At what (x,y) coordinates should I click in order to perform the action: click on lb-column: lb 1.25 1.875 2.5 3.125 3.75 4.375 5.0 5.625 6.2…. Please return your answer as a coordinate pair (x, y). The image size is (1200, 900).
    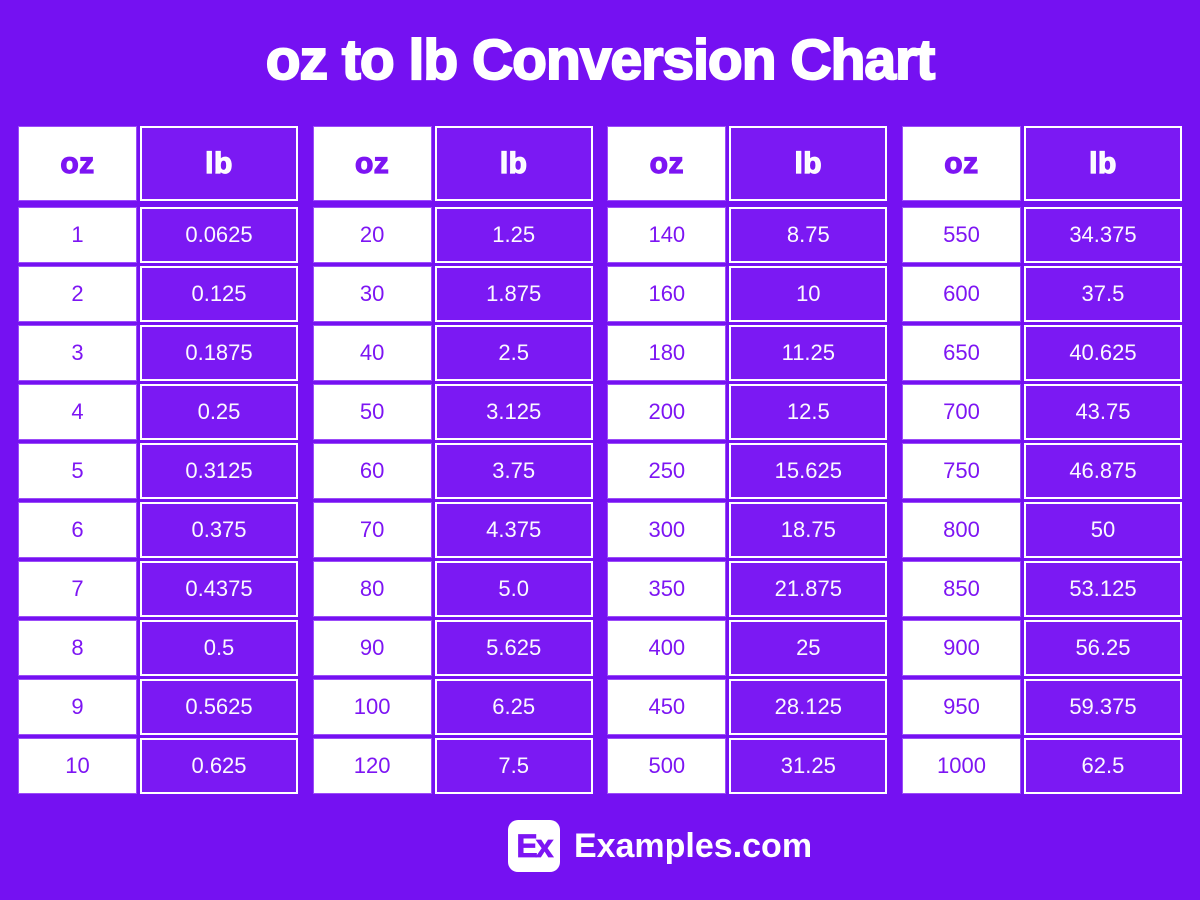
    Looking at the image, I should click on (513, 460).